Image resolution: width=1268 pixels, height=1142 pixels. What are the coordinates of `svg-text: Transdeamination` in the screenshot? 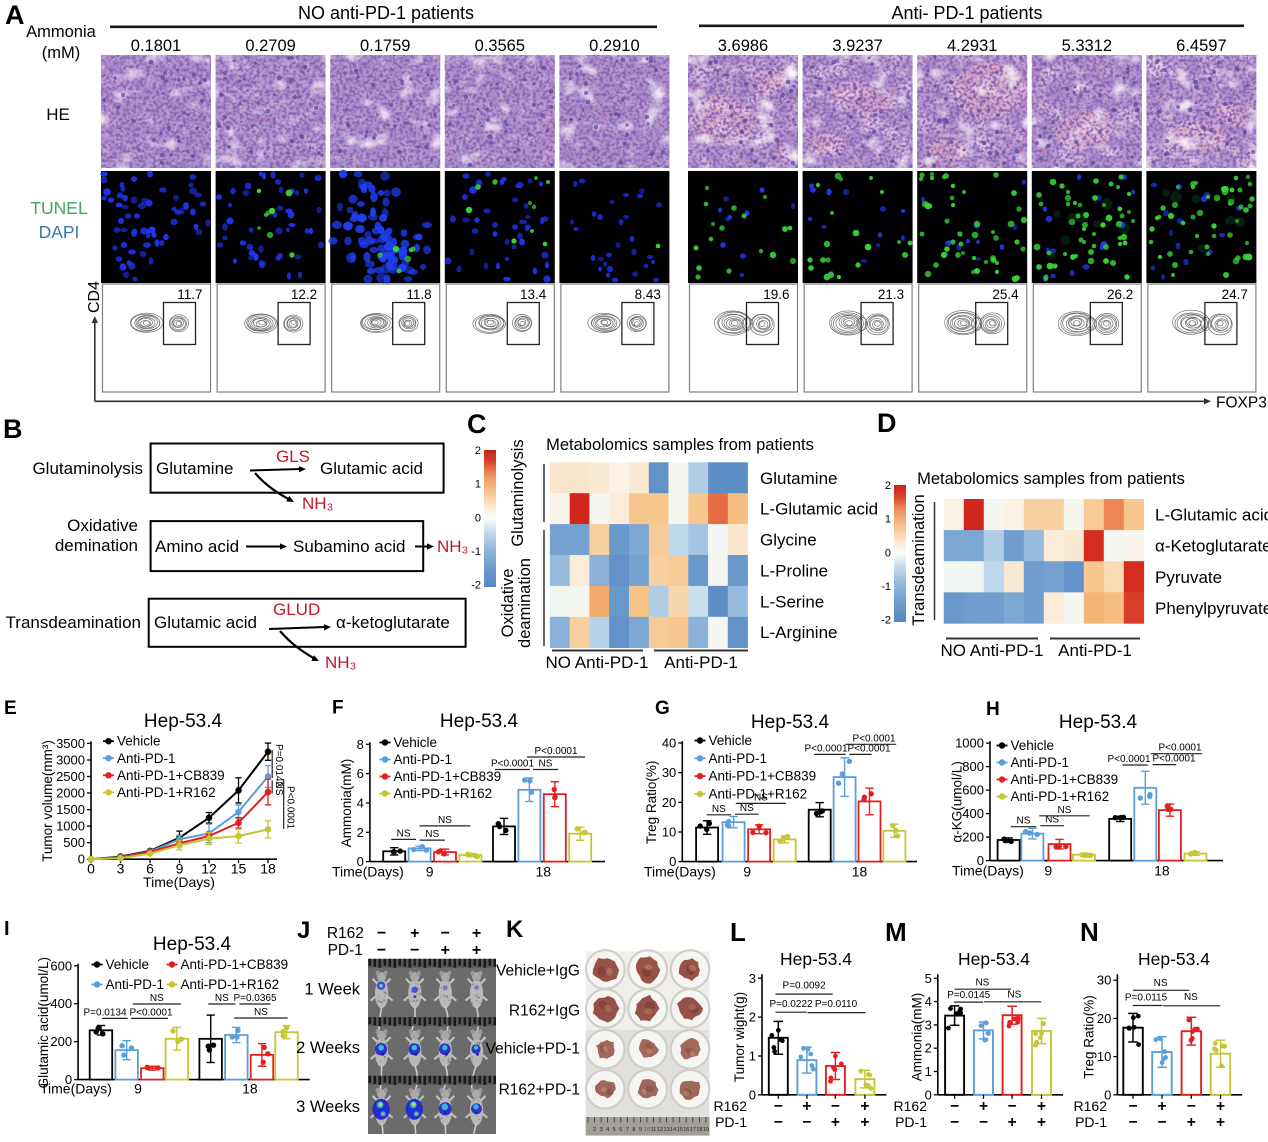 It's located at (919, 559).